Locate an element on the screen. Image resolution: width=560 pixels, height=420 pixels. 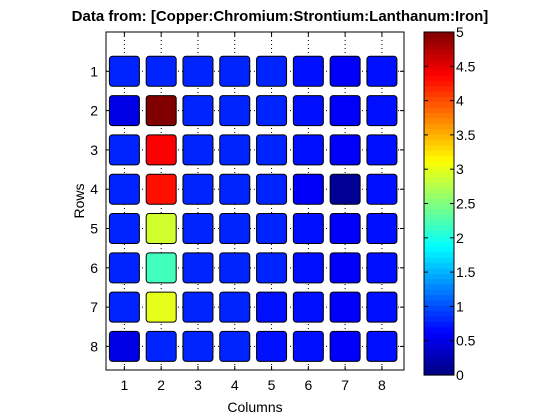
colorbar-tick-label: 2.5 is located at coordinates (466, 204).